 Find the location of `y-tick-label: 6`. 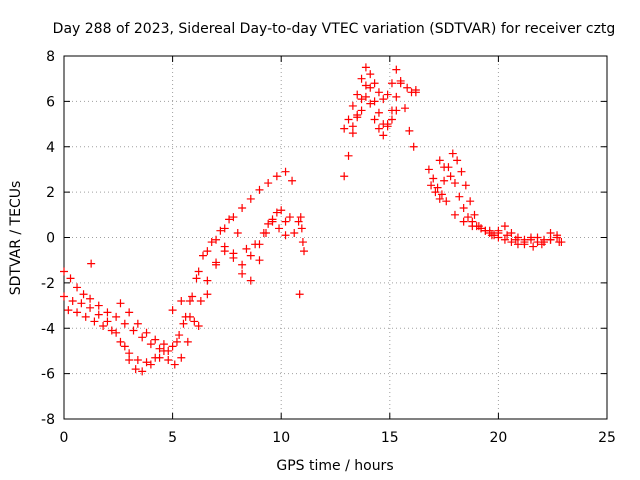

y-tick-label: 6 is located at coordinates (50, 102).